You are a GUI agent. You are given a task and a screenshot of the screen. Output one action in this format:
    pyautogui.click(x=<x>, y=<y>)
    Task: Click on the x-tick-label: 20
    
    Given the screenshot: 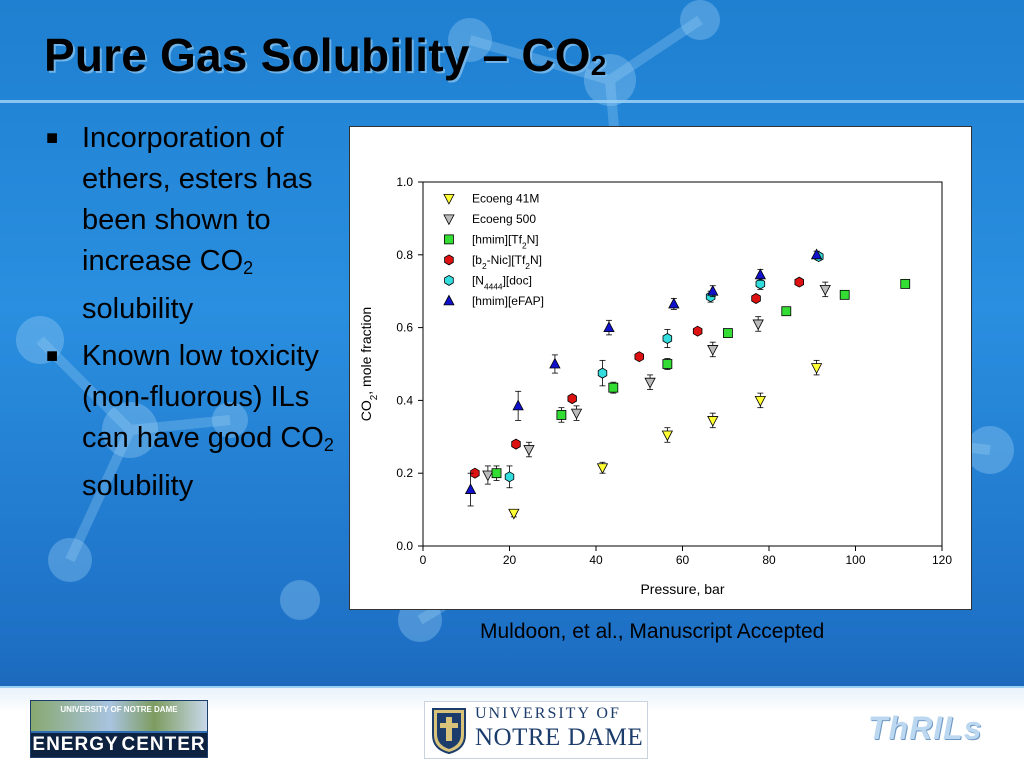 What is the action you would take?
    pyautogui.click(x=510, y=560)
    